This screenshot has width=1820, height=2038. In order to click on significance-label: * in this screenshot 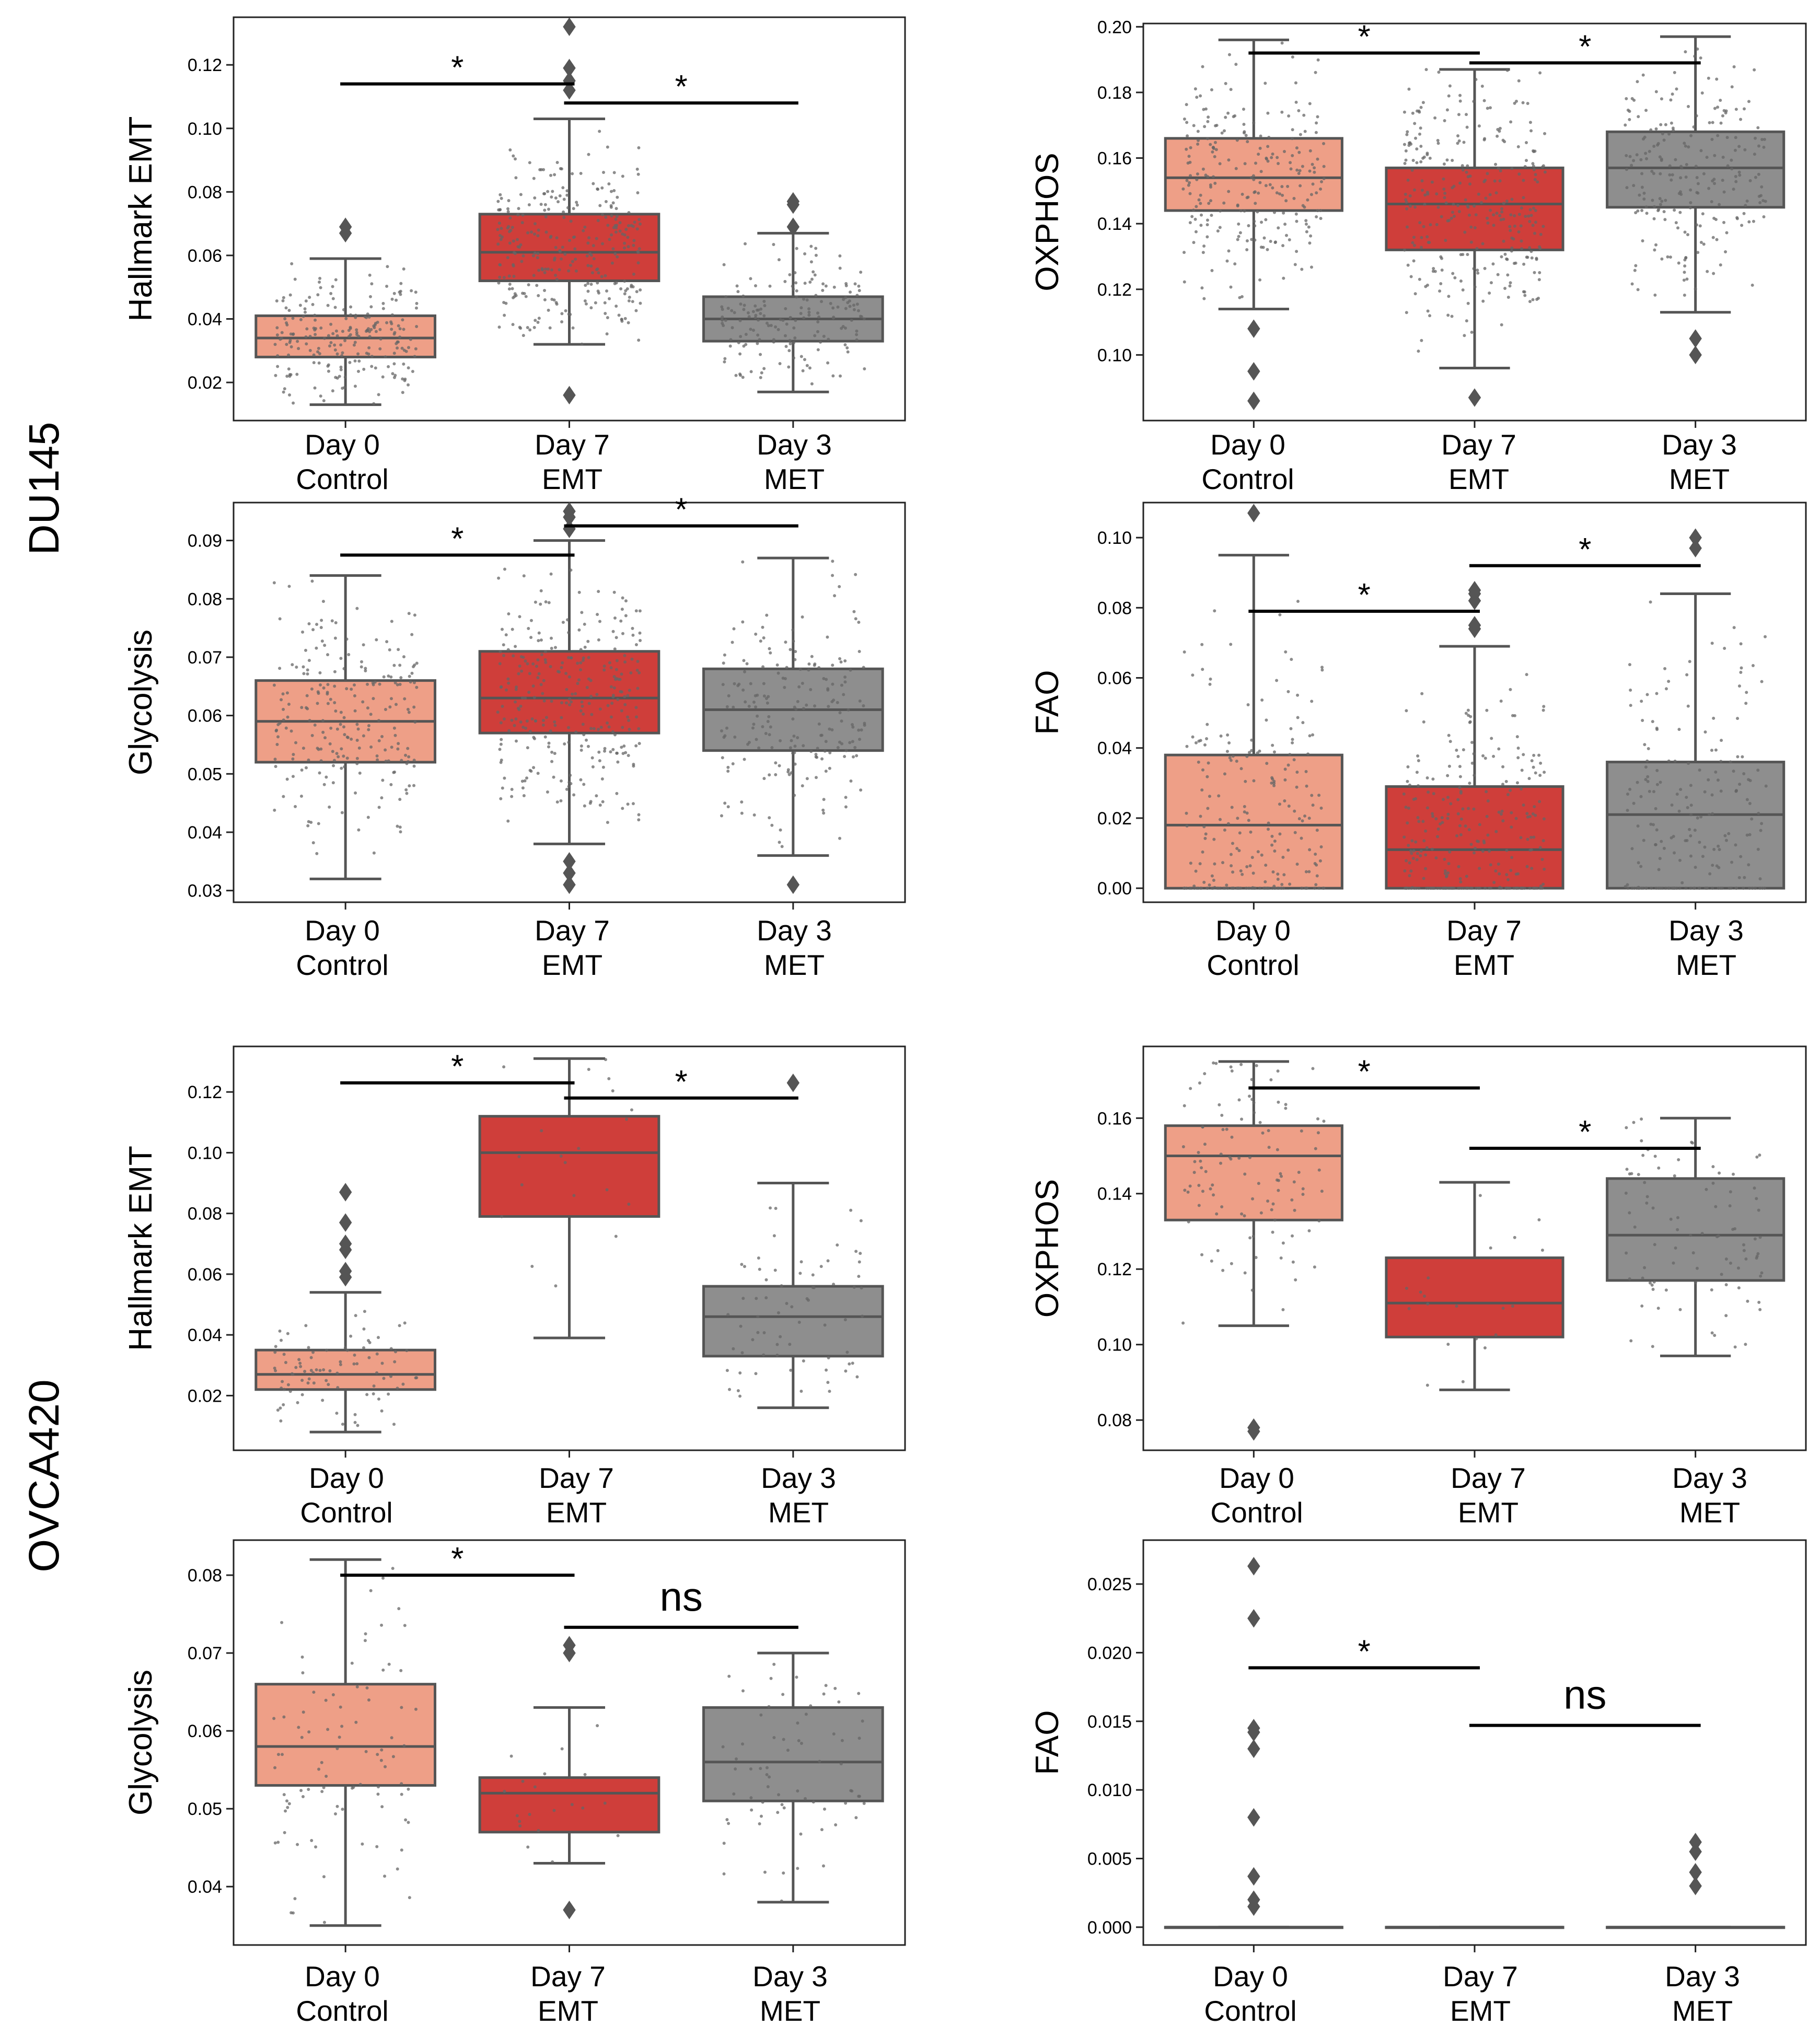, I will do `click(682, 1082)`.